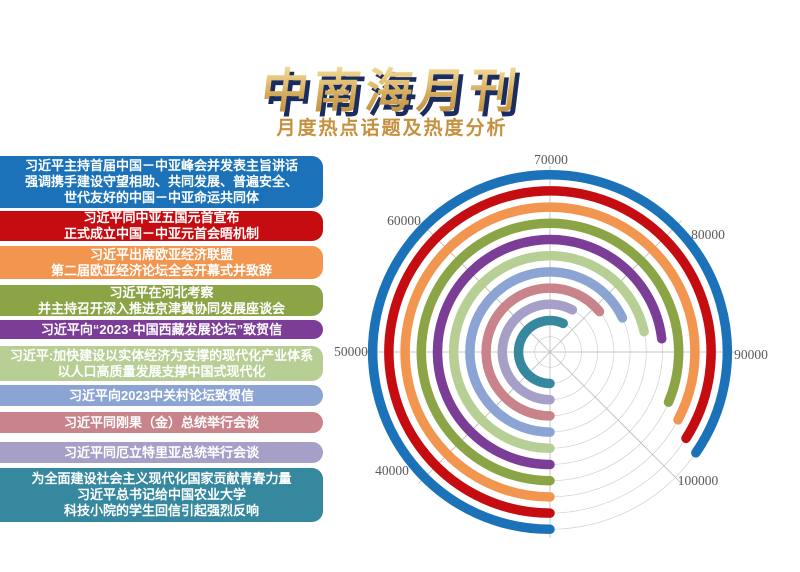 The height and width of the screenshot is (572, 800). I want to click on topic-item-8: 习近平同刚果（金）总统举行会谈, so click(161, 422).